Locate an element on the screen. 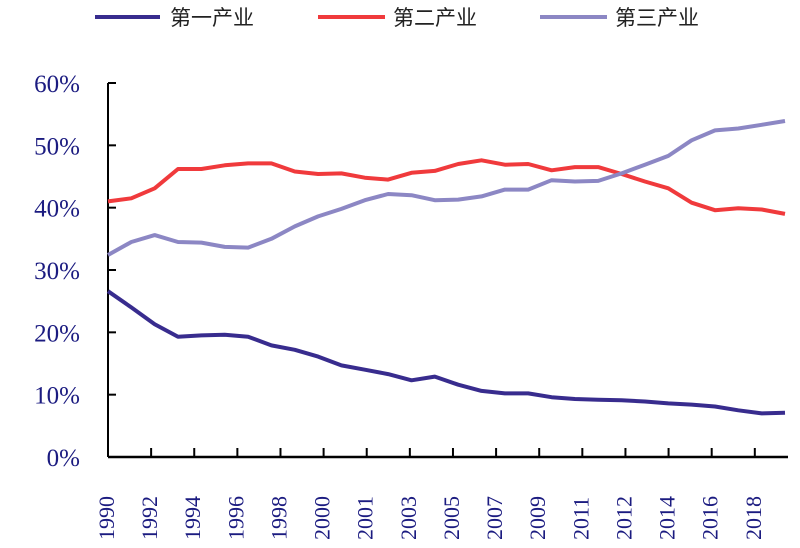  y-tick-label: 30% is located at coordinates (57, 271).